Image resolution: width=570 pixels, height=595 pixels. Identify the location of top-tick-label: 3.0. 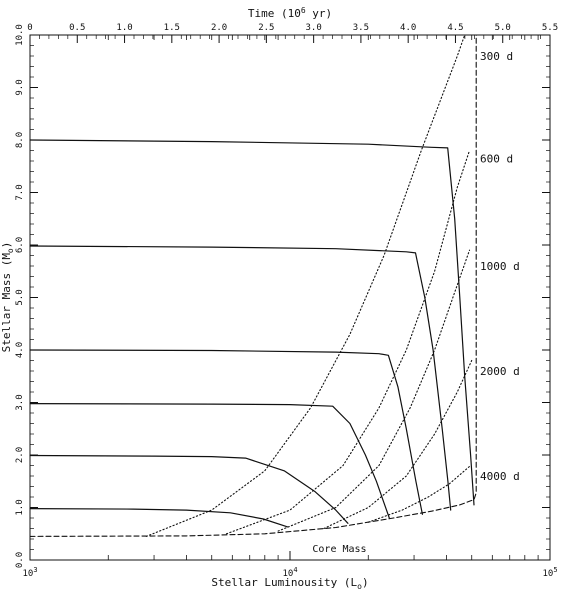
(314, 28).